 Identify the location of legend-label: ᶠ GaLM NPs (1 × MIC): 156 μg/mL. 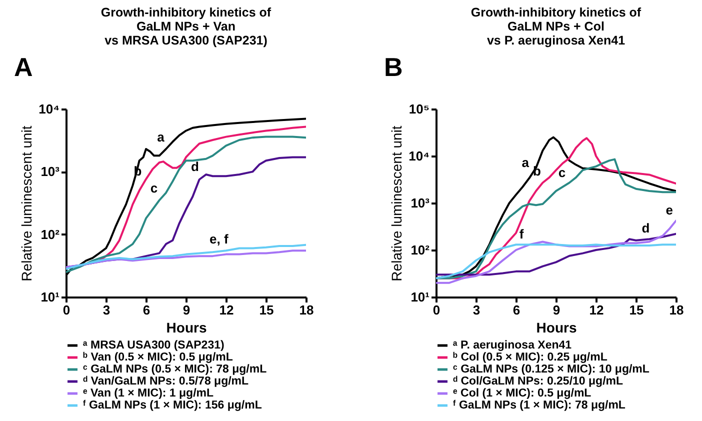
(172, 406).